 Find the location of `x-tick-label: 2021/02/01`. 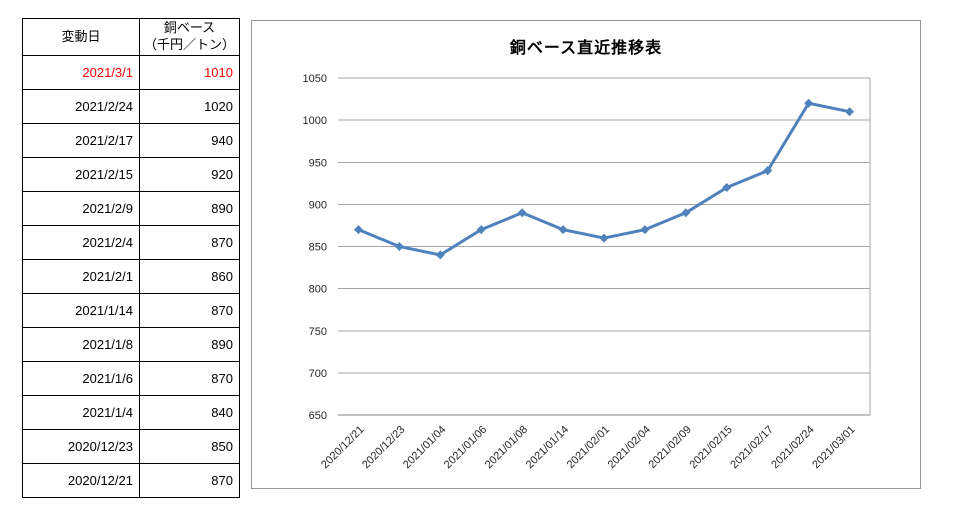

x-tick-label: 2021/02/01 is located at coordinates (588, 447).